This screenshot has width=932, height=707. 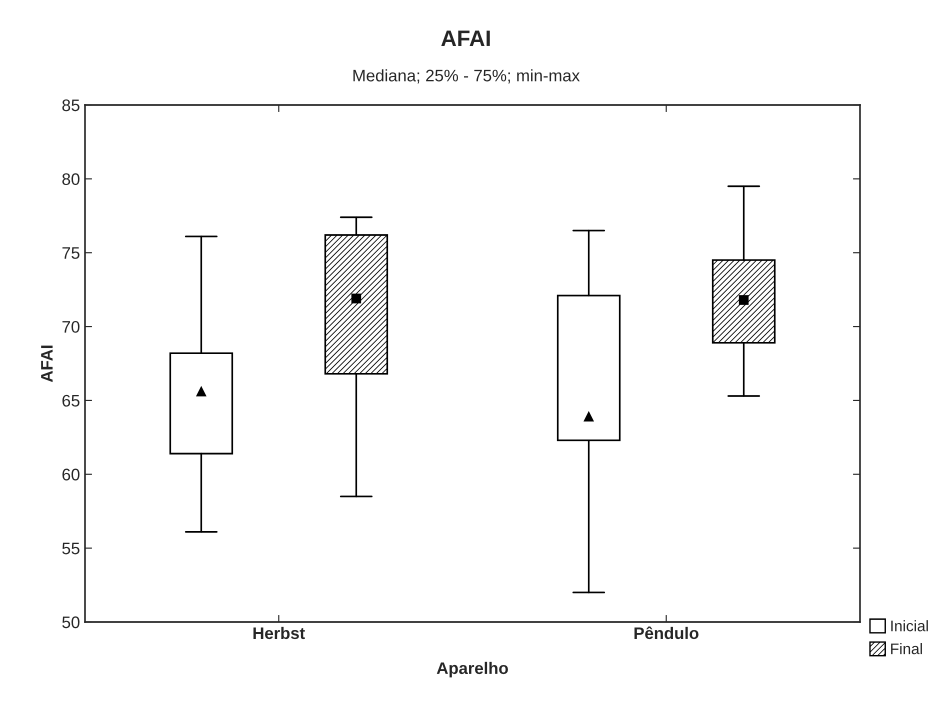 I want to click on y-tick-label: 80, so click(x=71, y=179).